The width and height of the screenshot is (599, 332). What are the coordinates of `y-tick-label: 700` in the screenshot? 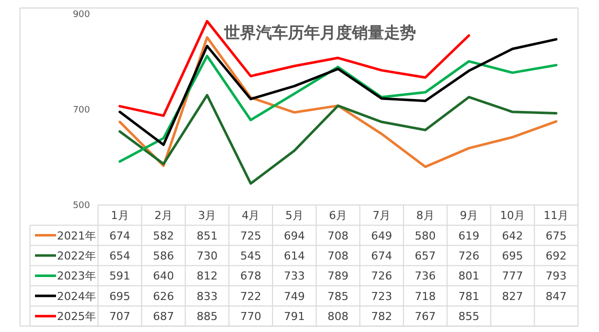 It's located at (81, 111).